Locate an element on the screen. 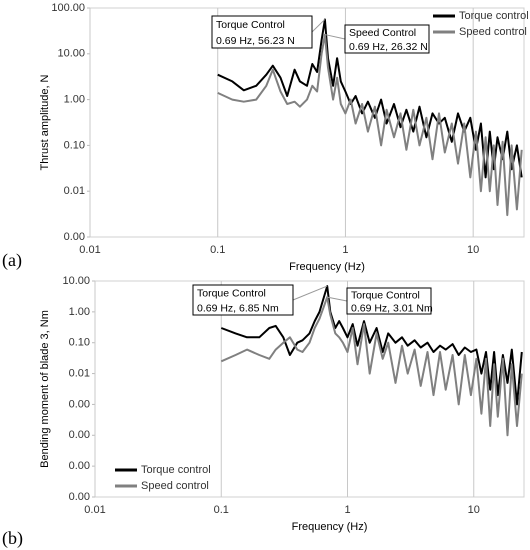 This screenshot has width=530, height=550. annotation-text: 0.69 Hz, 56.23 N is located at coordinates (255, 41).